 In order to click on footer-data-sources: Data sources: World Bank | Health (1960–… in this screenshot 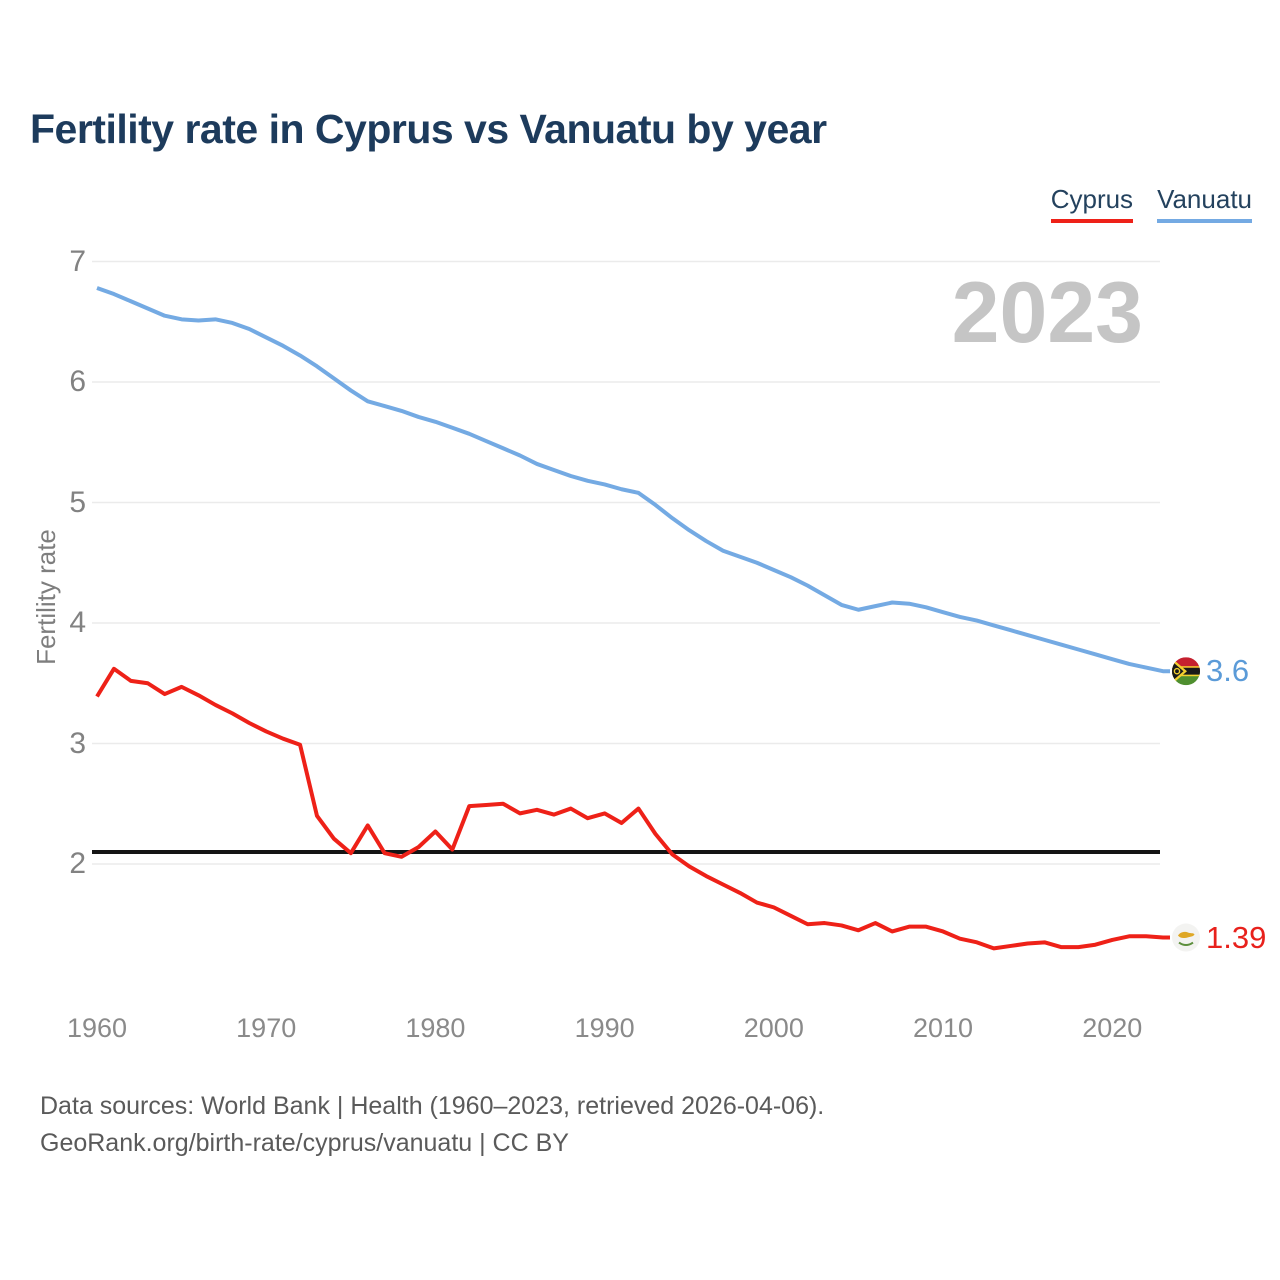, I will do `click(432, 1106)`.